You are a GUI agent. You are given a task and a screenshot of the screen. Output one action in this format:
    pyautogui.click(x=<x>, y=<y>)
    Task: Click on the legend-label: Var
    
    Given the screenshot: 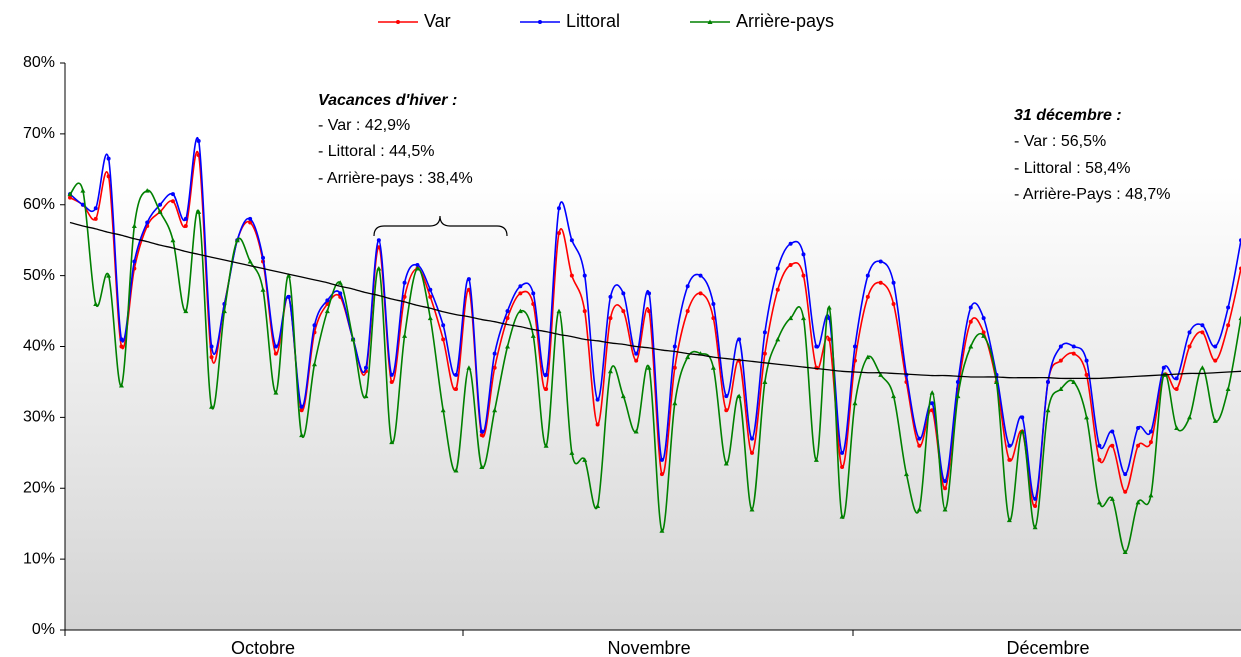 What is the action you would take?
    pyautogui.click(x=437, y=21)
    